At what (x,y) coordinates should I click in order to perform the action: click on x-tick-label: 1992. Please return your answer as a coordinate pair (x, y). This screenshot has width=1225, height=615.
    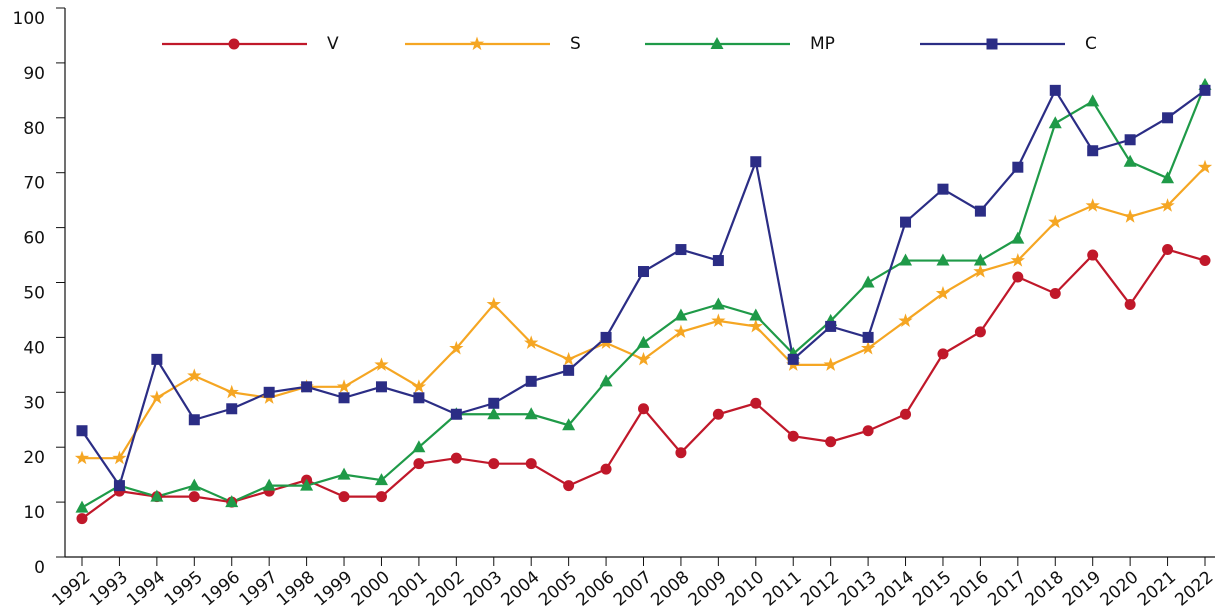
    Looking at the image, I should click on (71, 588).